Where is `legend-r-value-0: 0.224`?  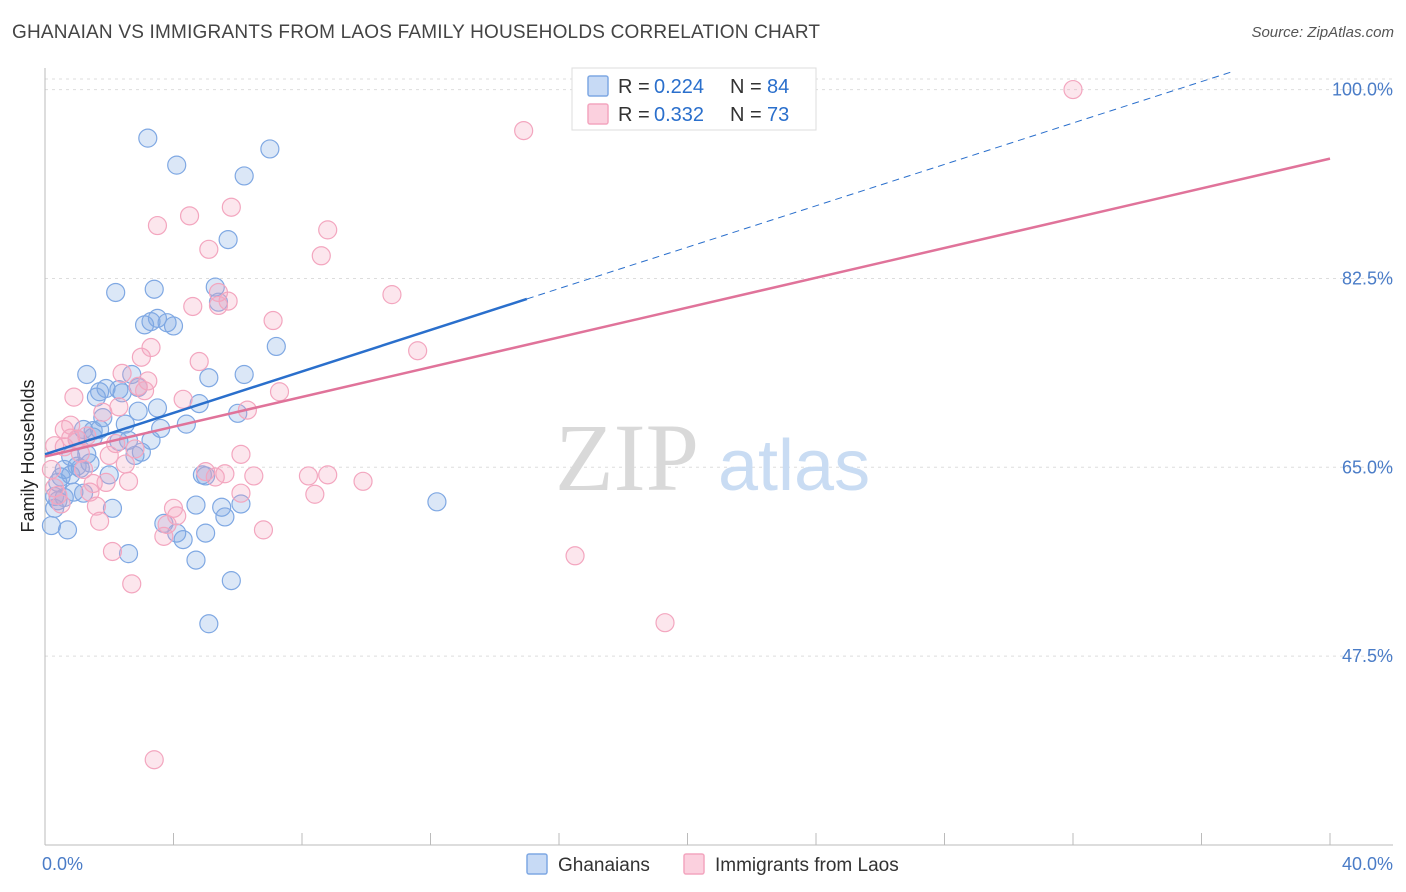 legend-r-value-0: 0.224 is located at coordinates (679, 87).